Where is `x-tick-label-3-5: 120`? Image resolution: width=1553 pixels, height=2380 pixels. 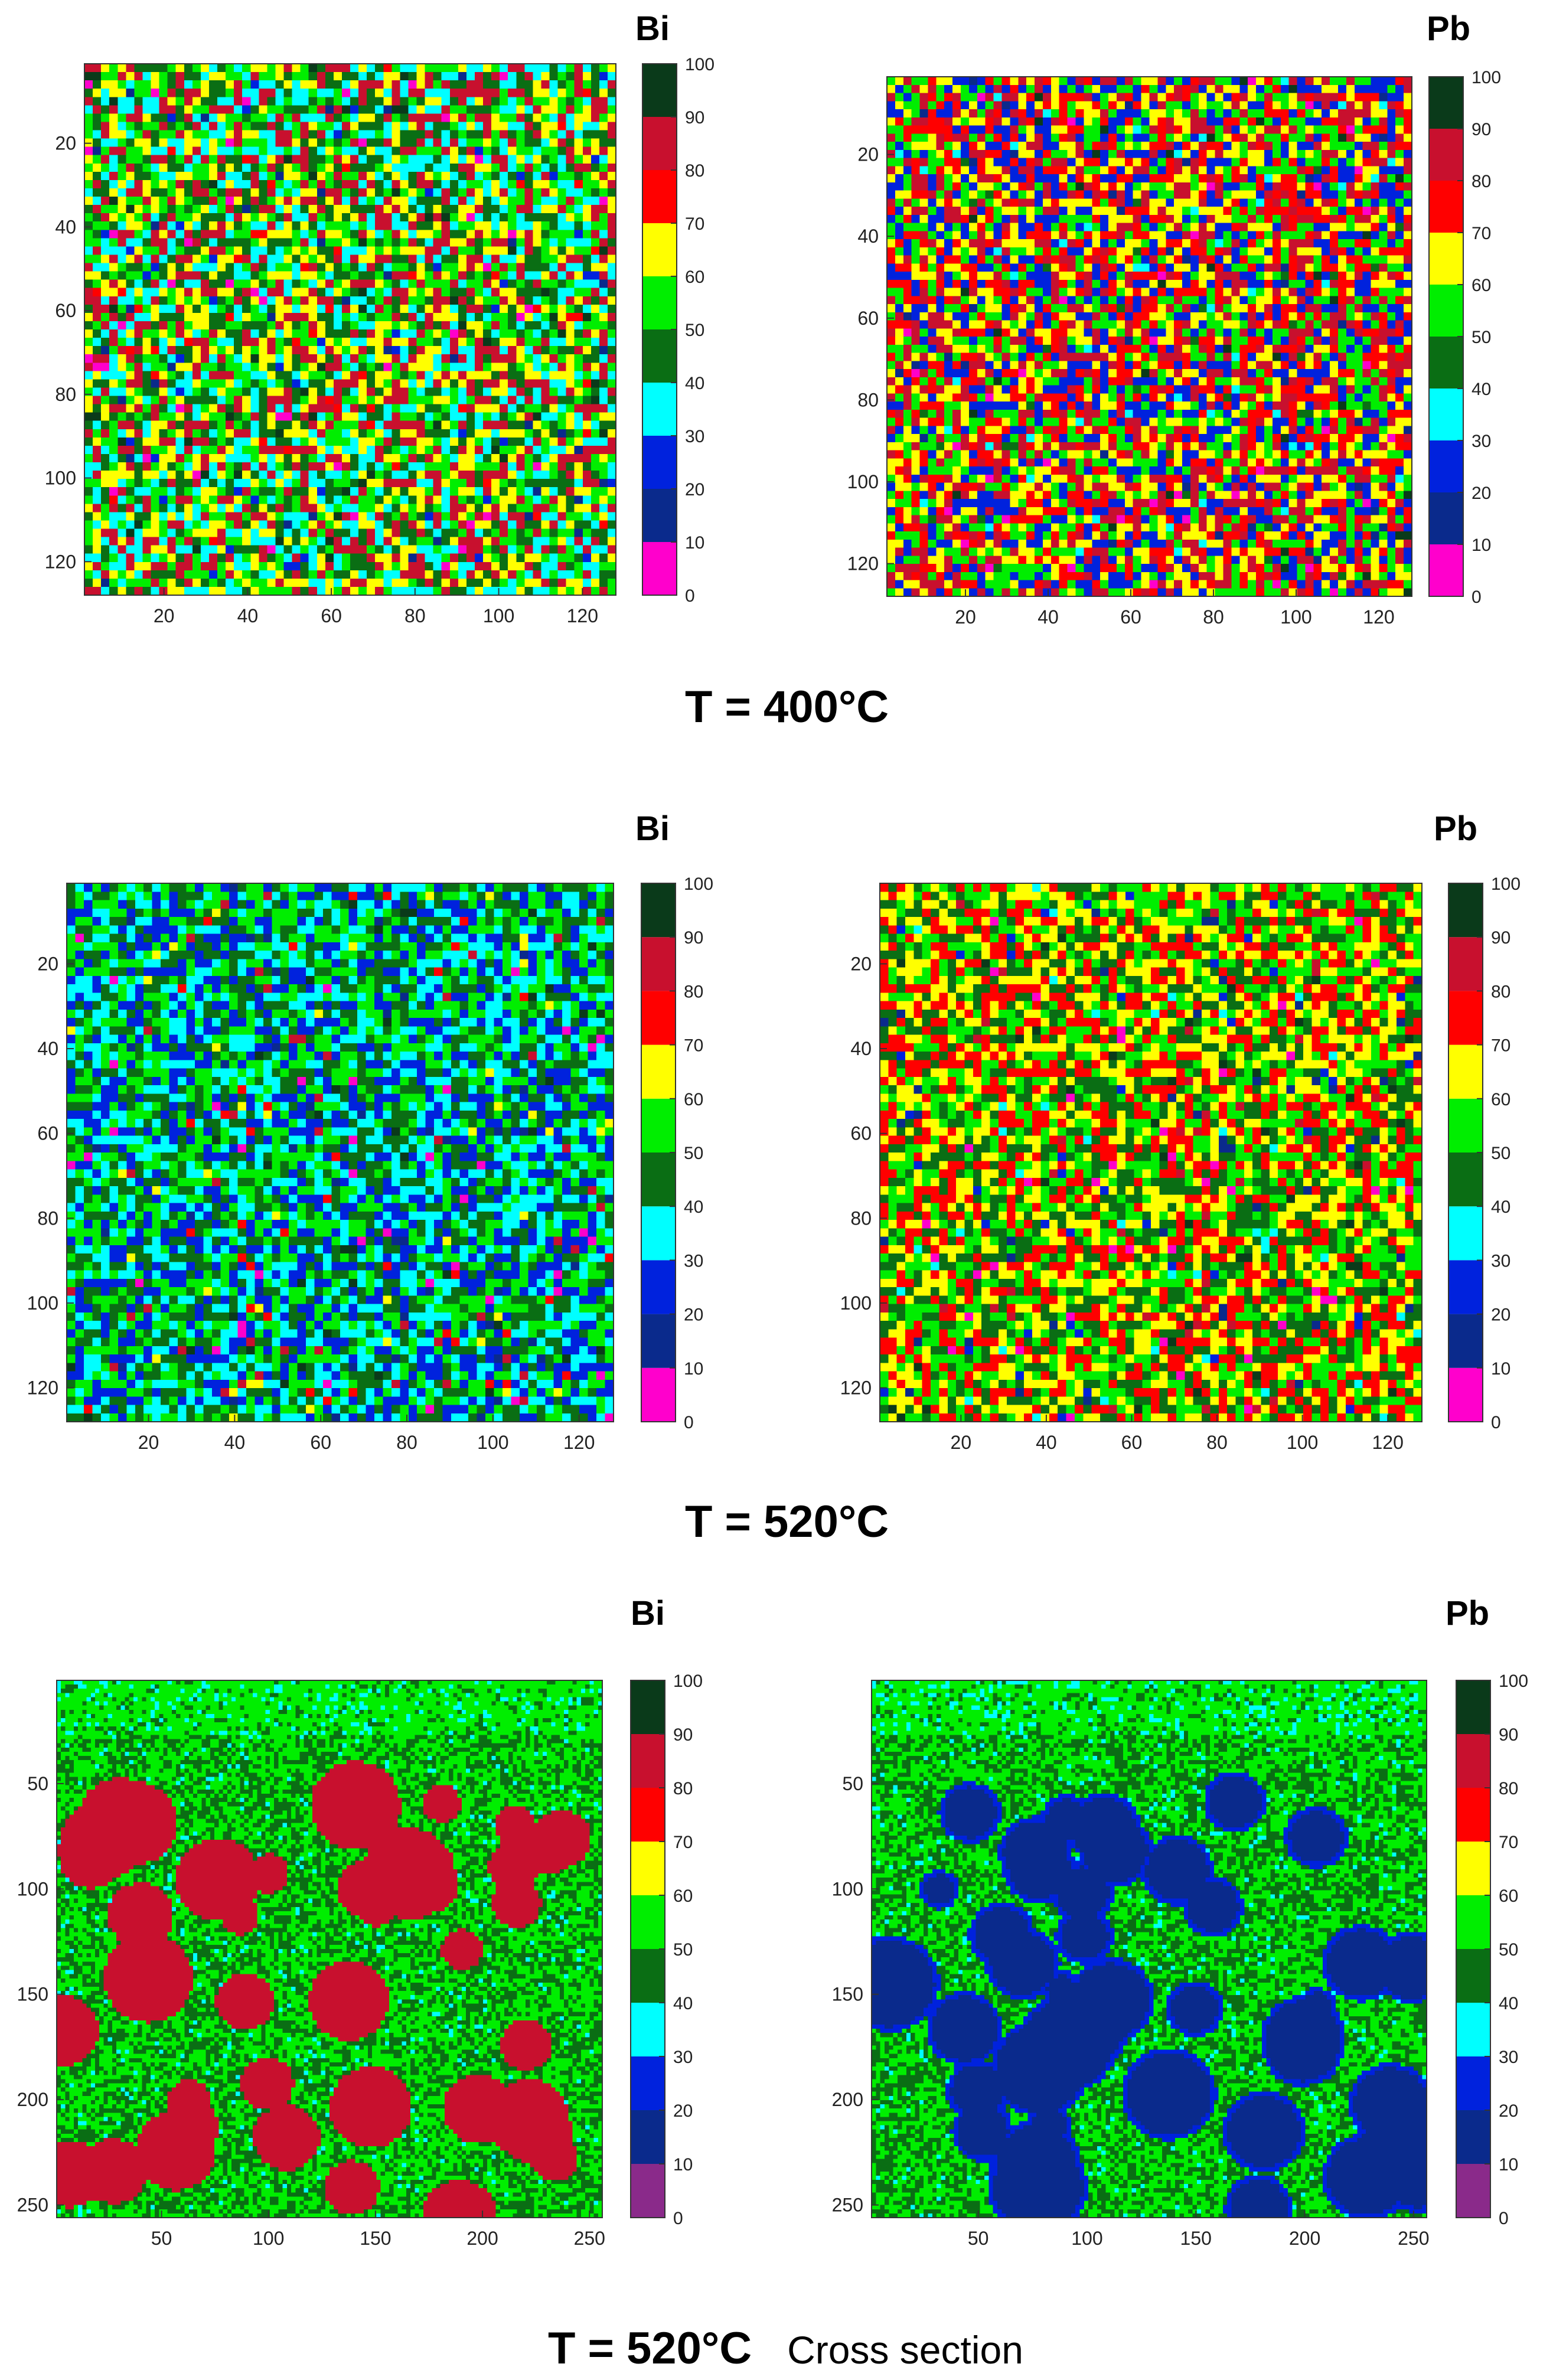
x-tick-label-3-5: 120 is located at coordinates (1387, 1443).